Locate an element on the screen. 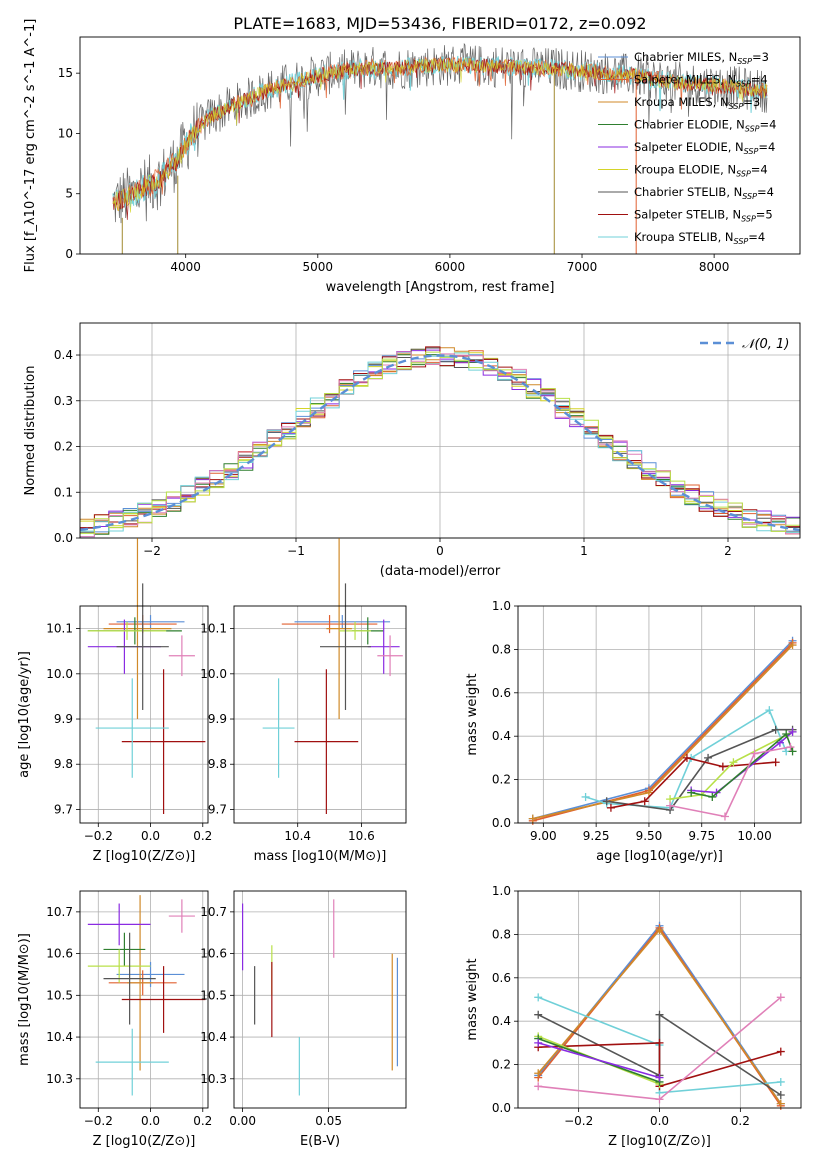 Image resolution: width=819 pixels, height=1170 pixels. y-tick-label: 5 is located at coordinates (69, 194).